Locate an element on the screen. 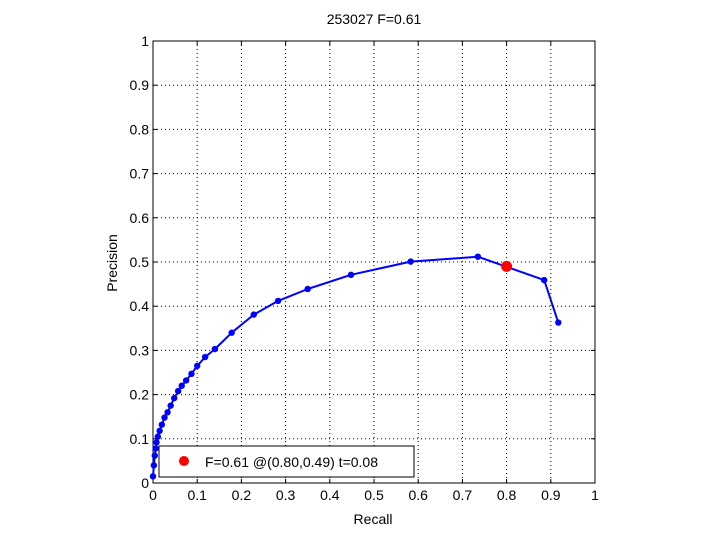 Image resolution: width=720 pixels, height=540 pixels. x-axis-label: Recall is located at coordinates (373, 519).